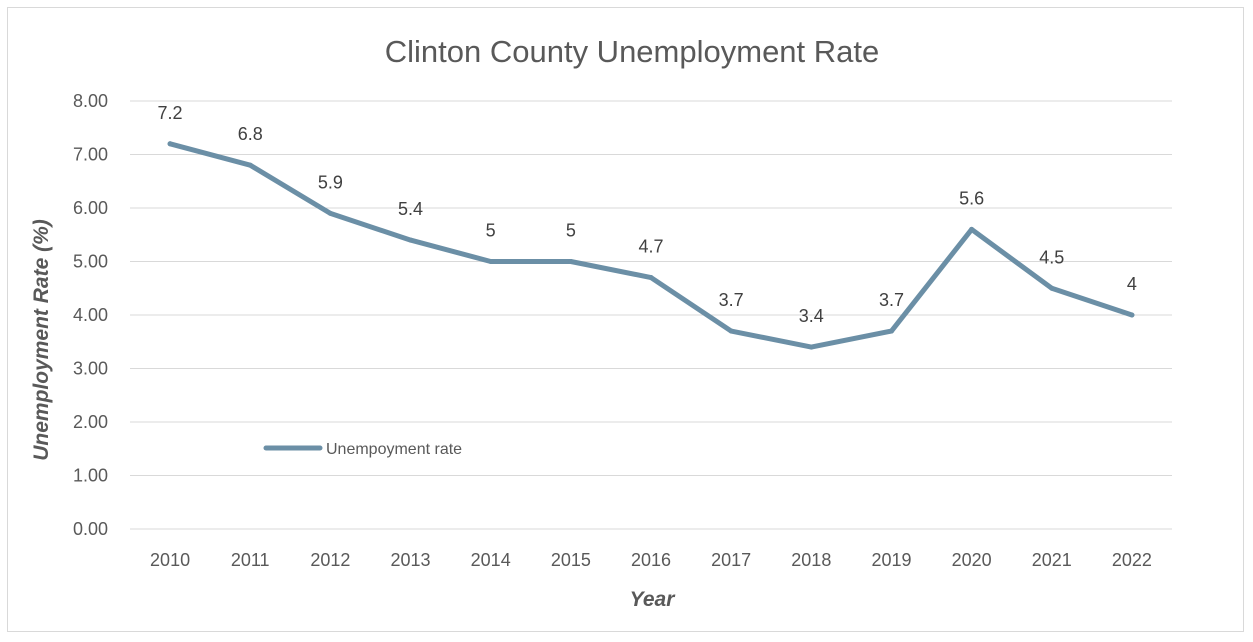 This screenshot has width=1253, height=642. What do you see at coordinates (811, 316) in the screenshot?
I see `data-label: 3.4` at bounding box center [811, 316].